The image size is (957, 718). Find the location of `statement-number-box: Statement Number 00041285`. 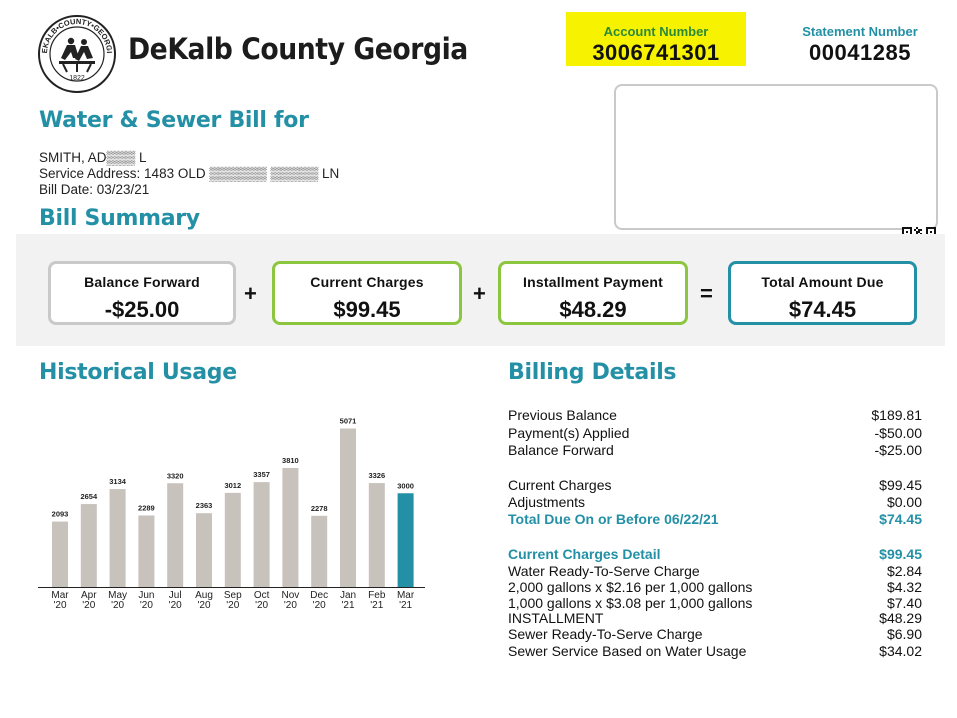

statement-number-box: Statement Number 00041285 is located at coordinates (860, 39).